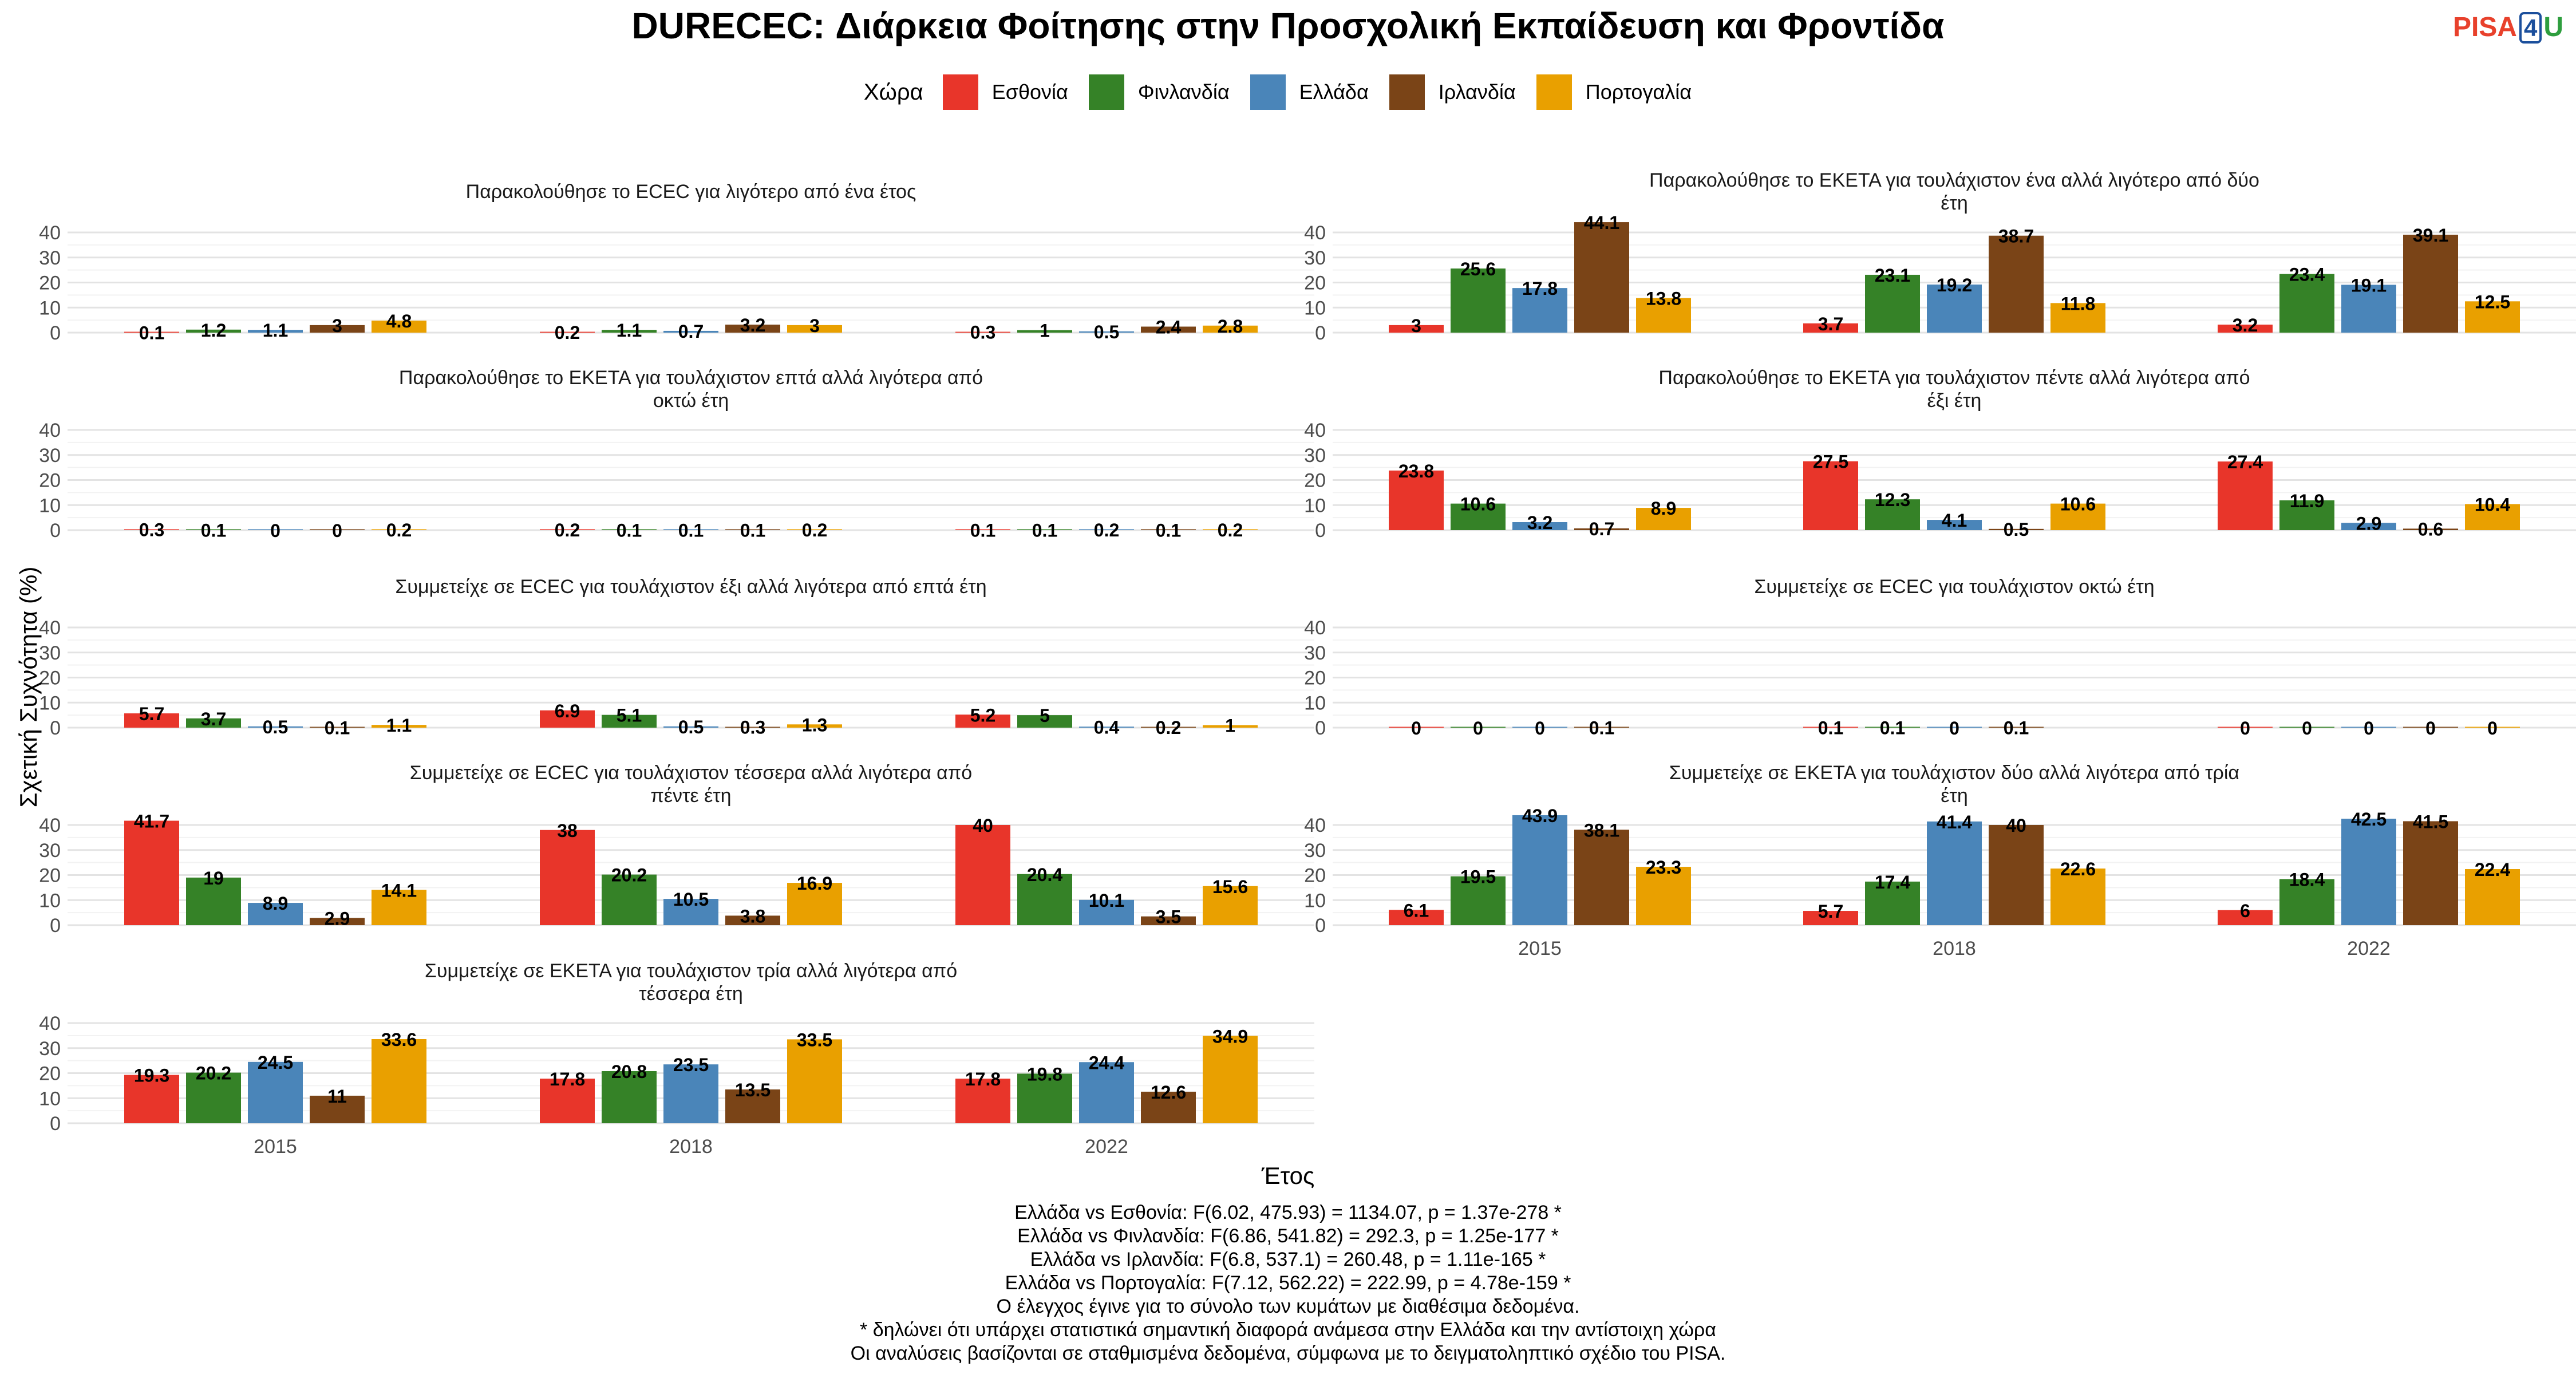  I want to click on data-label: 2.8, so click(1230, 326).